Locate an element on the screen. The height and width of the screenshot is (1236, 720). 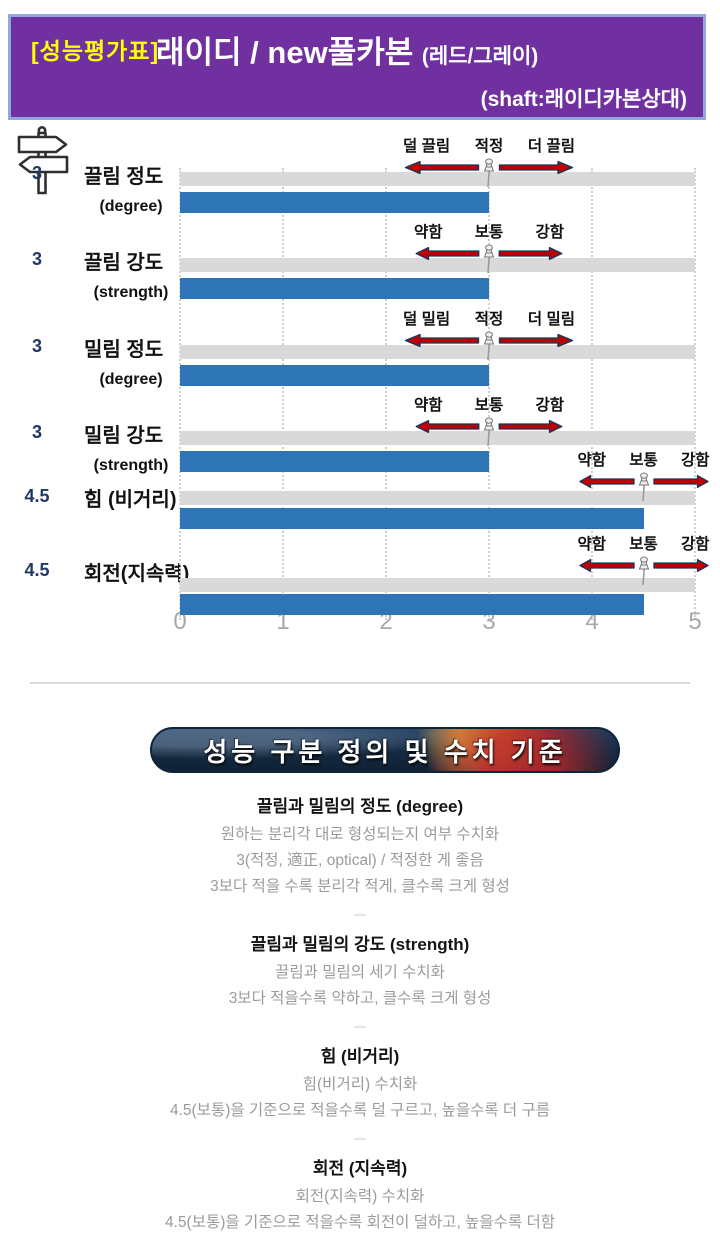
definitions-banner: 성능 구분 정의 및 수치 기준 is located at coordinates (385, 750).